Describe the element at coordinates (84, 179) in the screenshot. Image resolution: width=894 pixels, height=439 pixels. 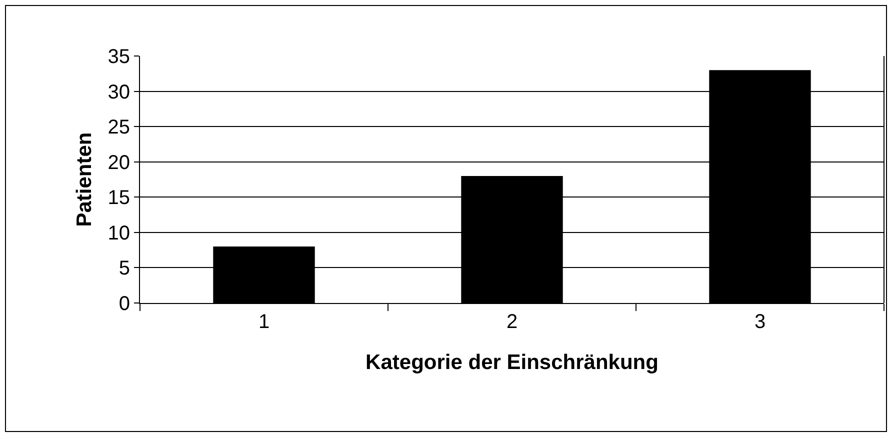
I see `y-axis-title: Patienten` at that location.